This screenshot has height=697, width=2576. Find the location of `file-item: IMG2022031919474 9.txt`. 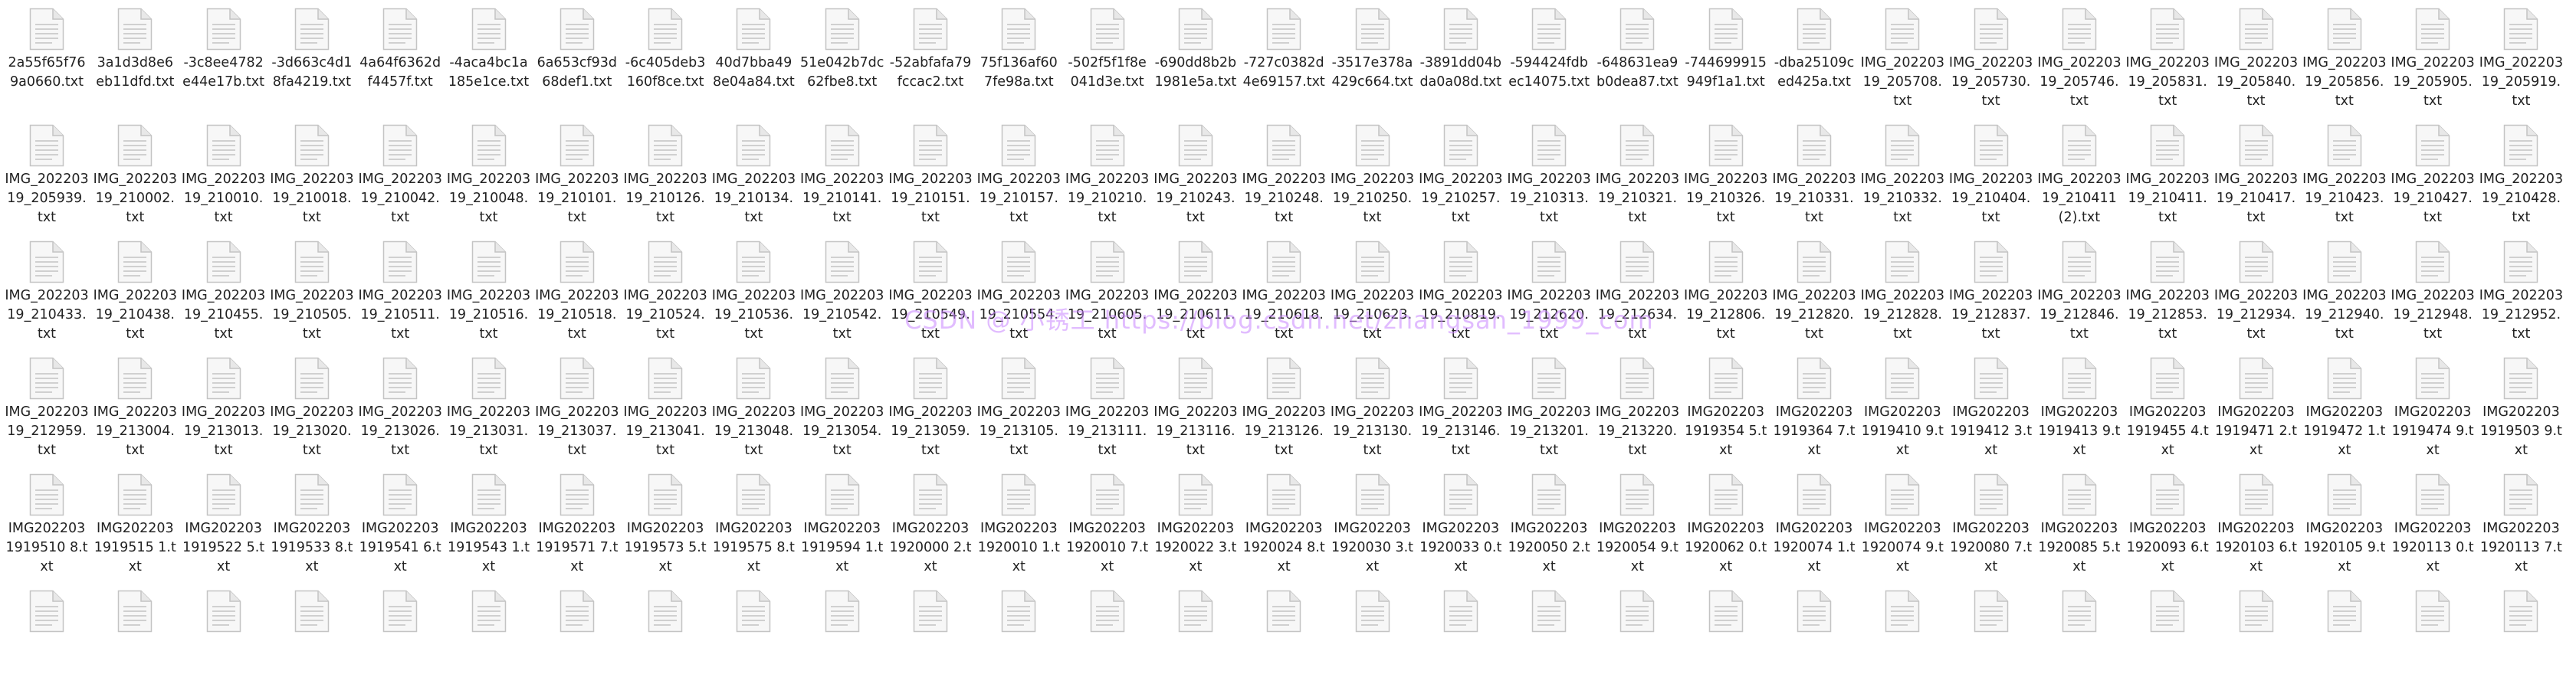

file-item: IMG2022031919474 9.txt is located at coordinates (2433, 407).